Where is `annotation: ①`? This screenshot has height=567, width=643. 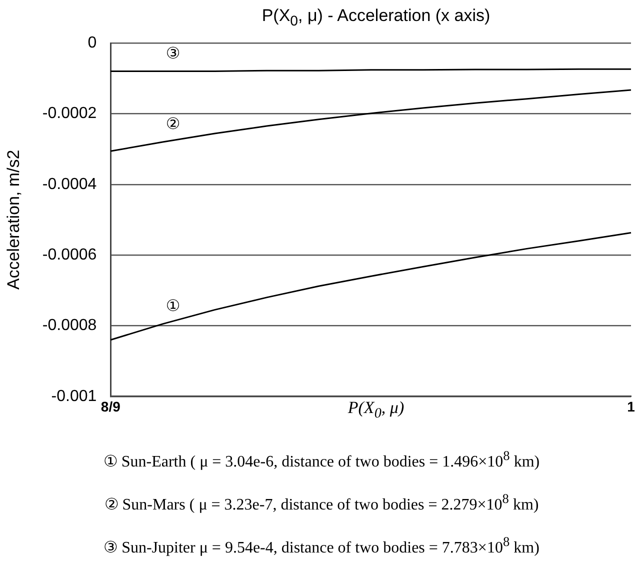 annotation: ① is located at coordinates (173, 306).